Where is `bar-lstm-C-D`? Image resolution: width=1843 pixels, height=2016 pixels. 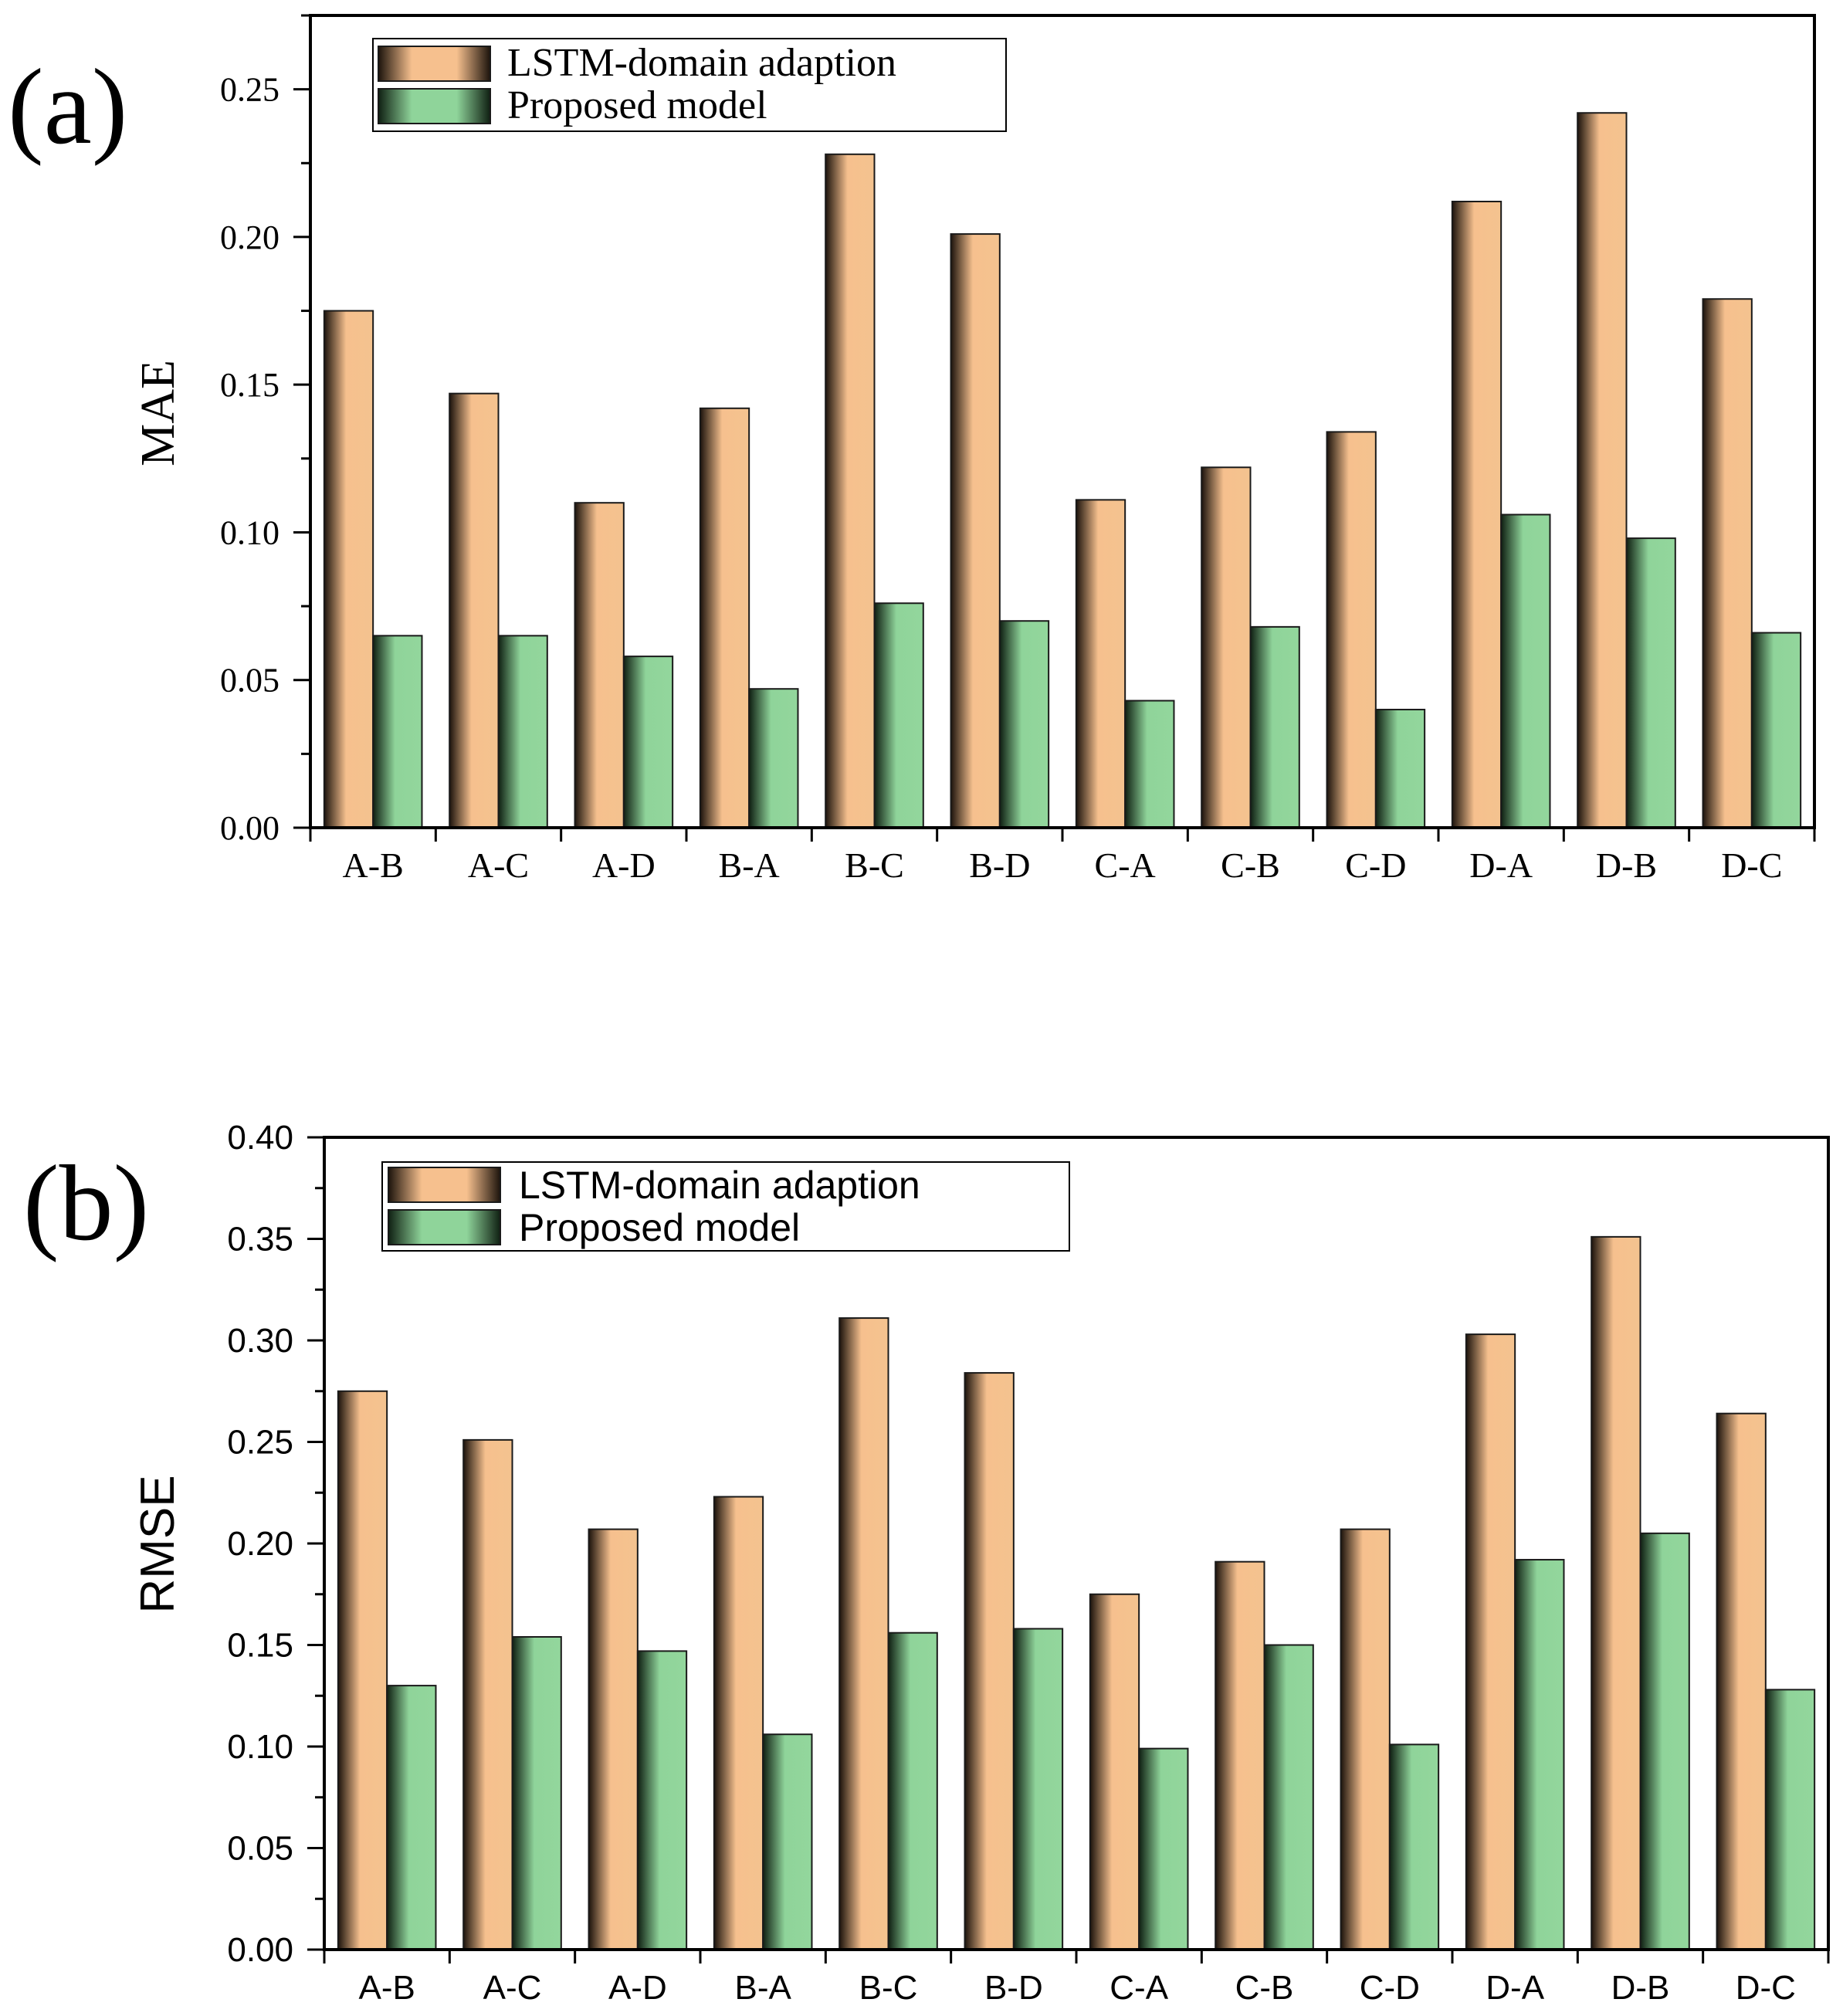 bar-lstm-C-D is located at coordinates (1351, 629).